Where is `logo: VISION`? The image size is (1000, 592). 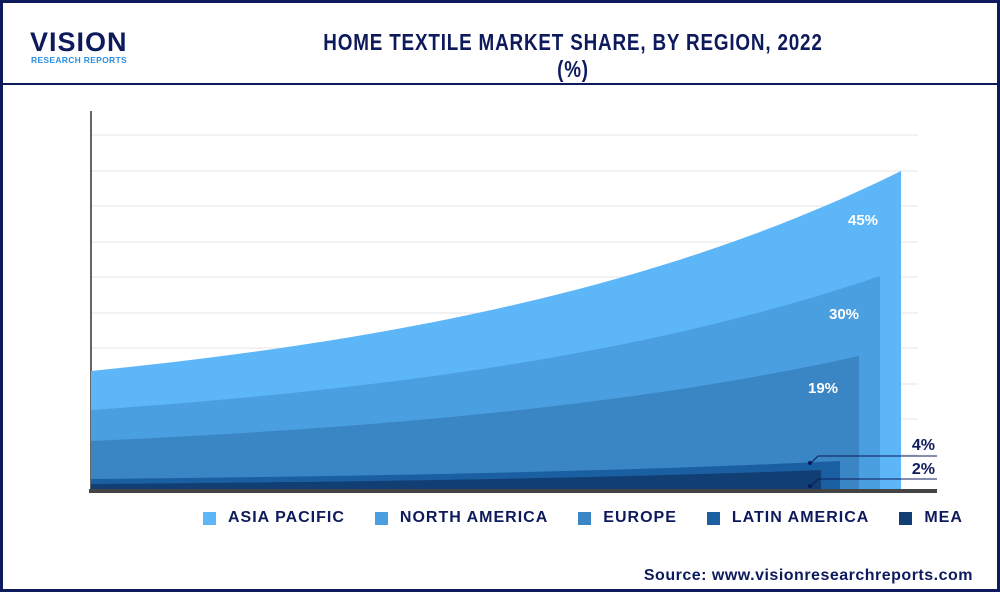
logo: VISION is located at coordinates (79, 42).